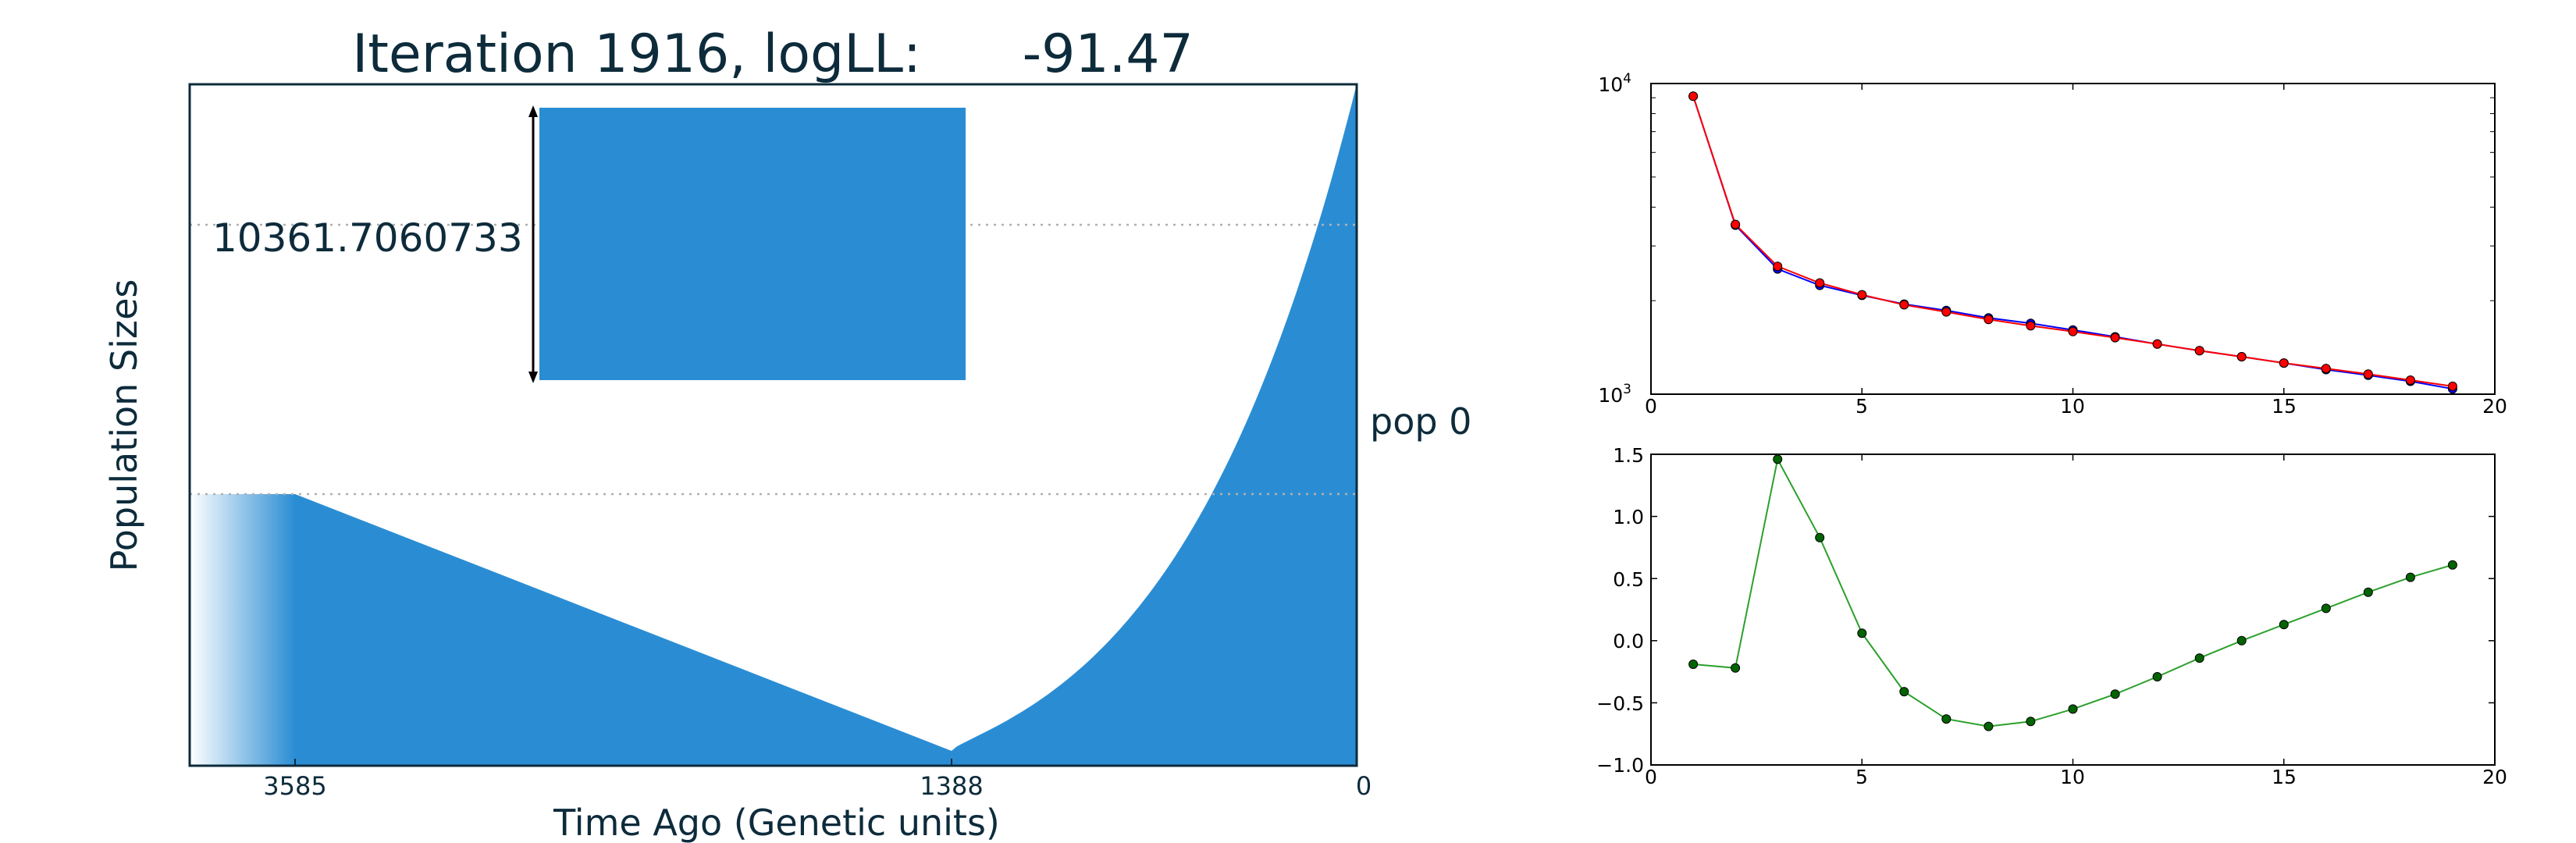 This screenshot has width=2576, height=843. I want to click on top-series-group, so click(2072, 242).